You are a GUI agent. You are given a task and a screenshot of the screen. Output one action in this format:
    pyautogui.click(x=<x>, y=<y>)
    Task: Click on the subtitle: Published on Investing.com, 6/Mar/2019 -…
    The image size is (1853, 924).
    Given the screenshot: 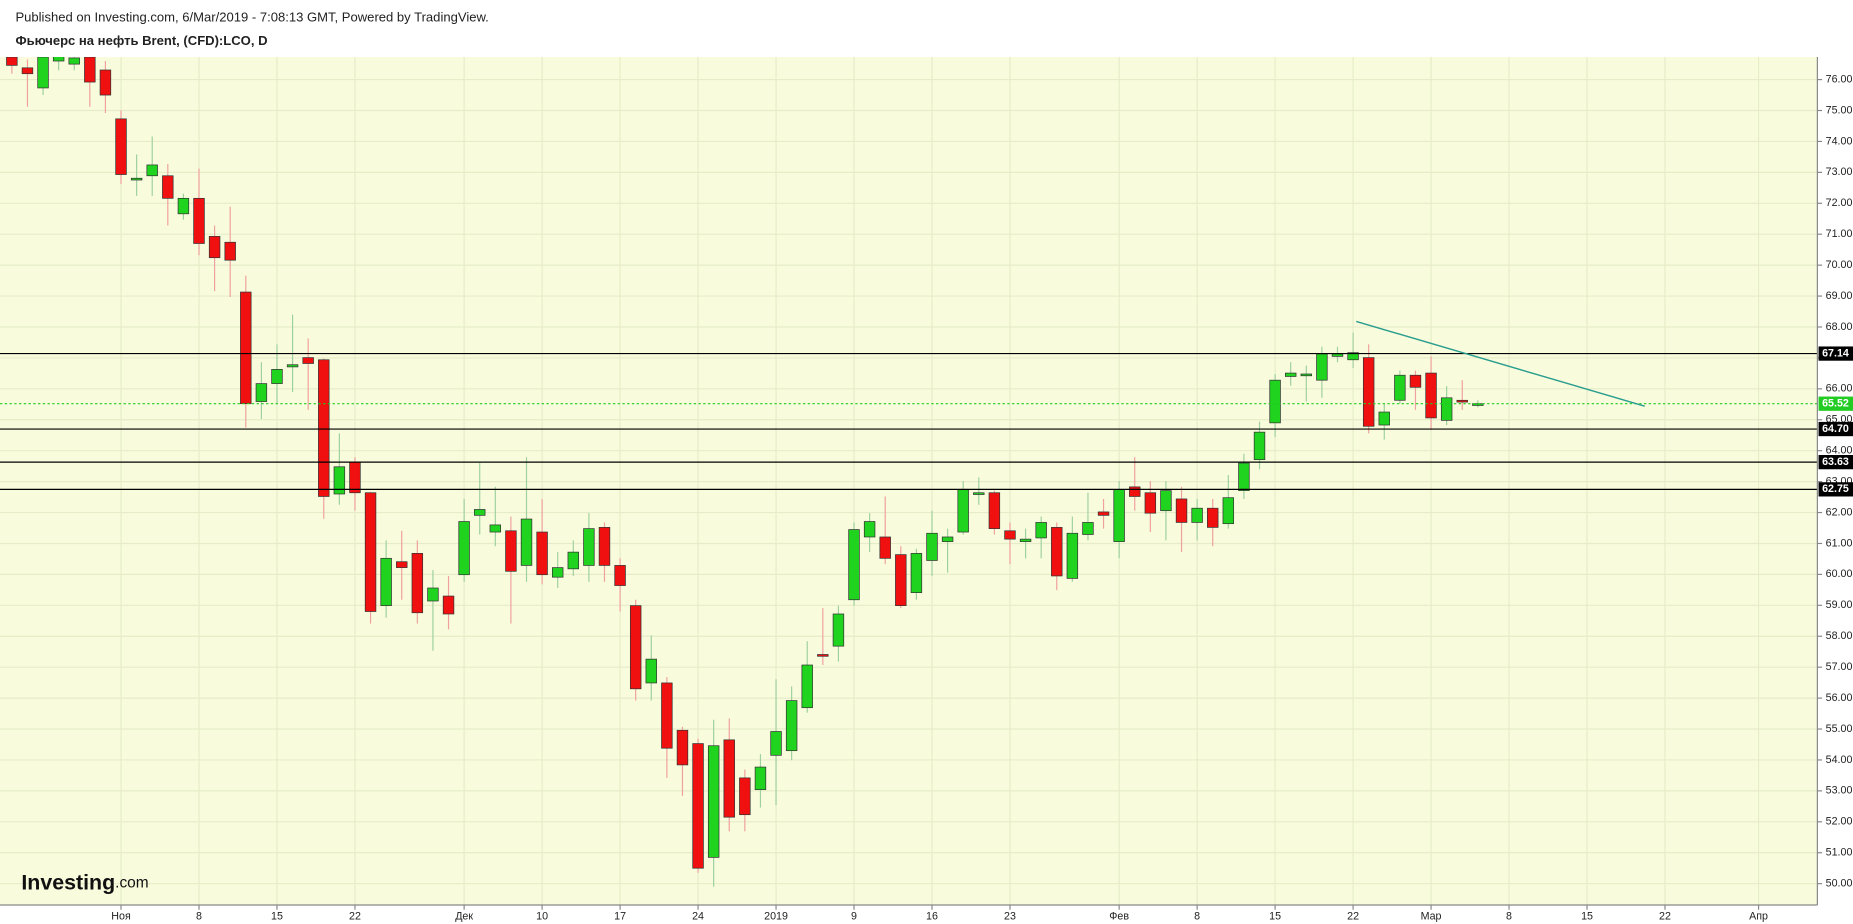 What is the action you would take?
    pyautogui.click(x=251, y=16)
    